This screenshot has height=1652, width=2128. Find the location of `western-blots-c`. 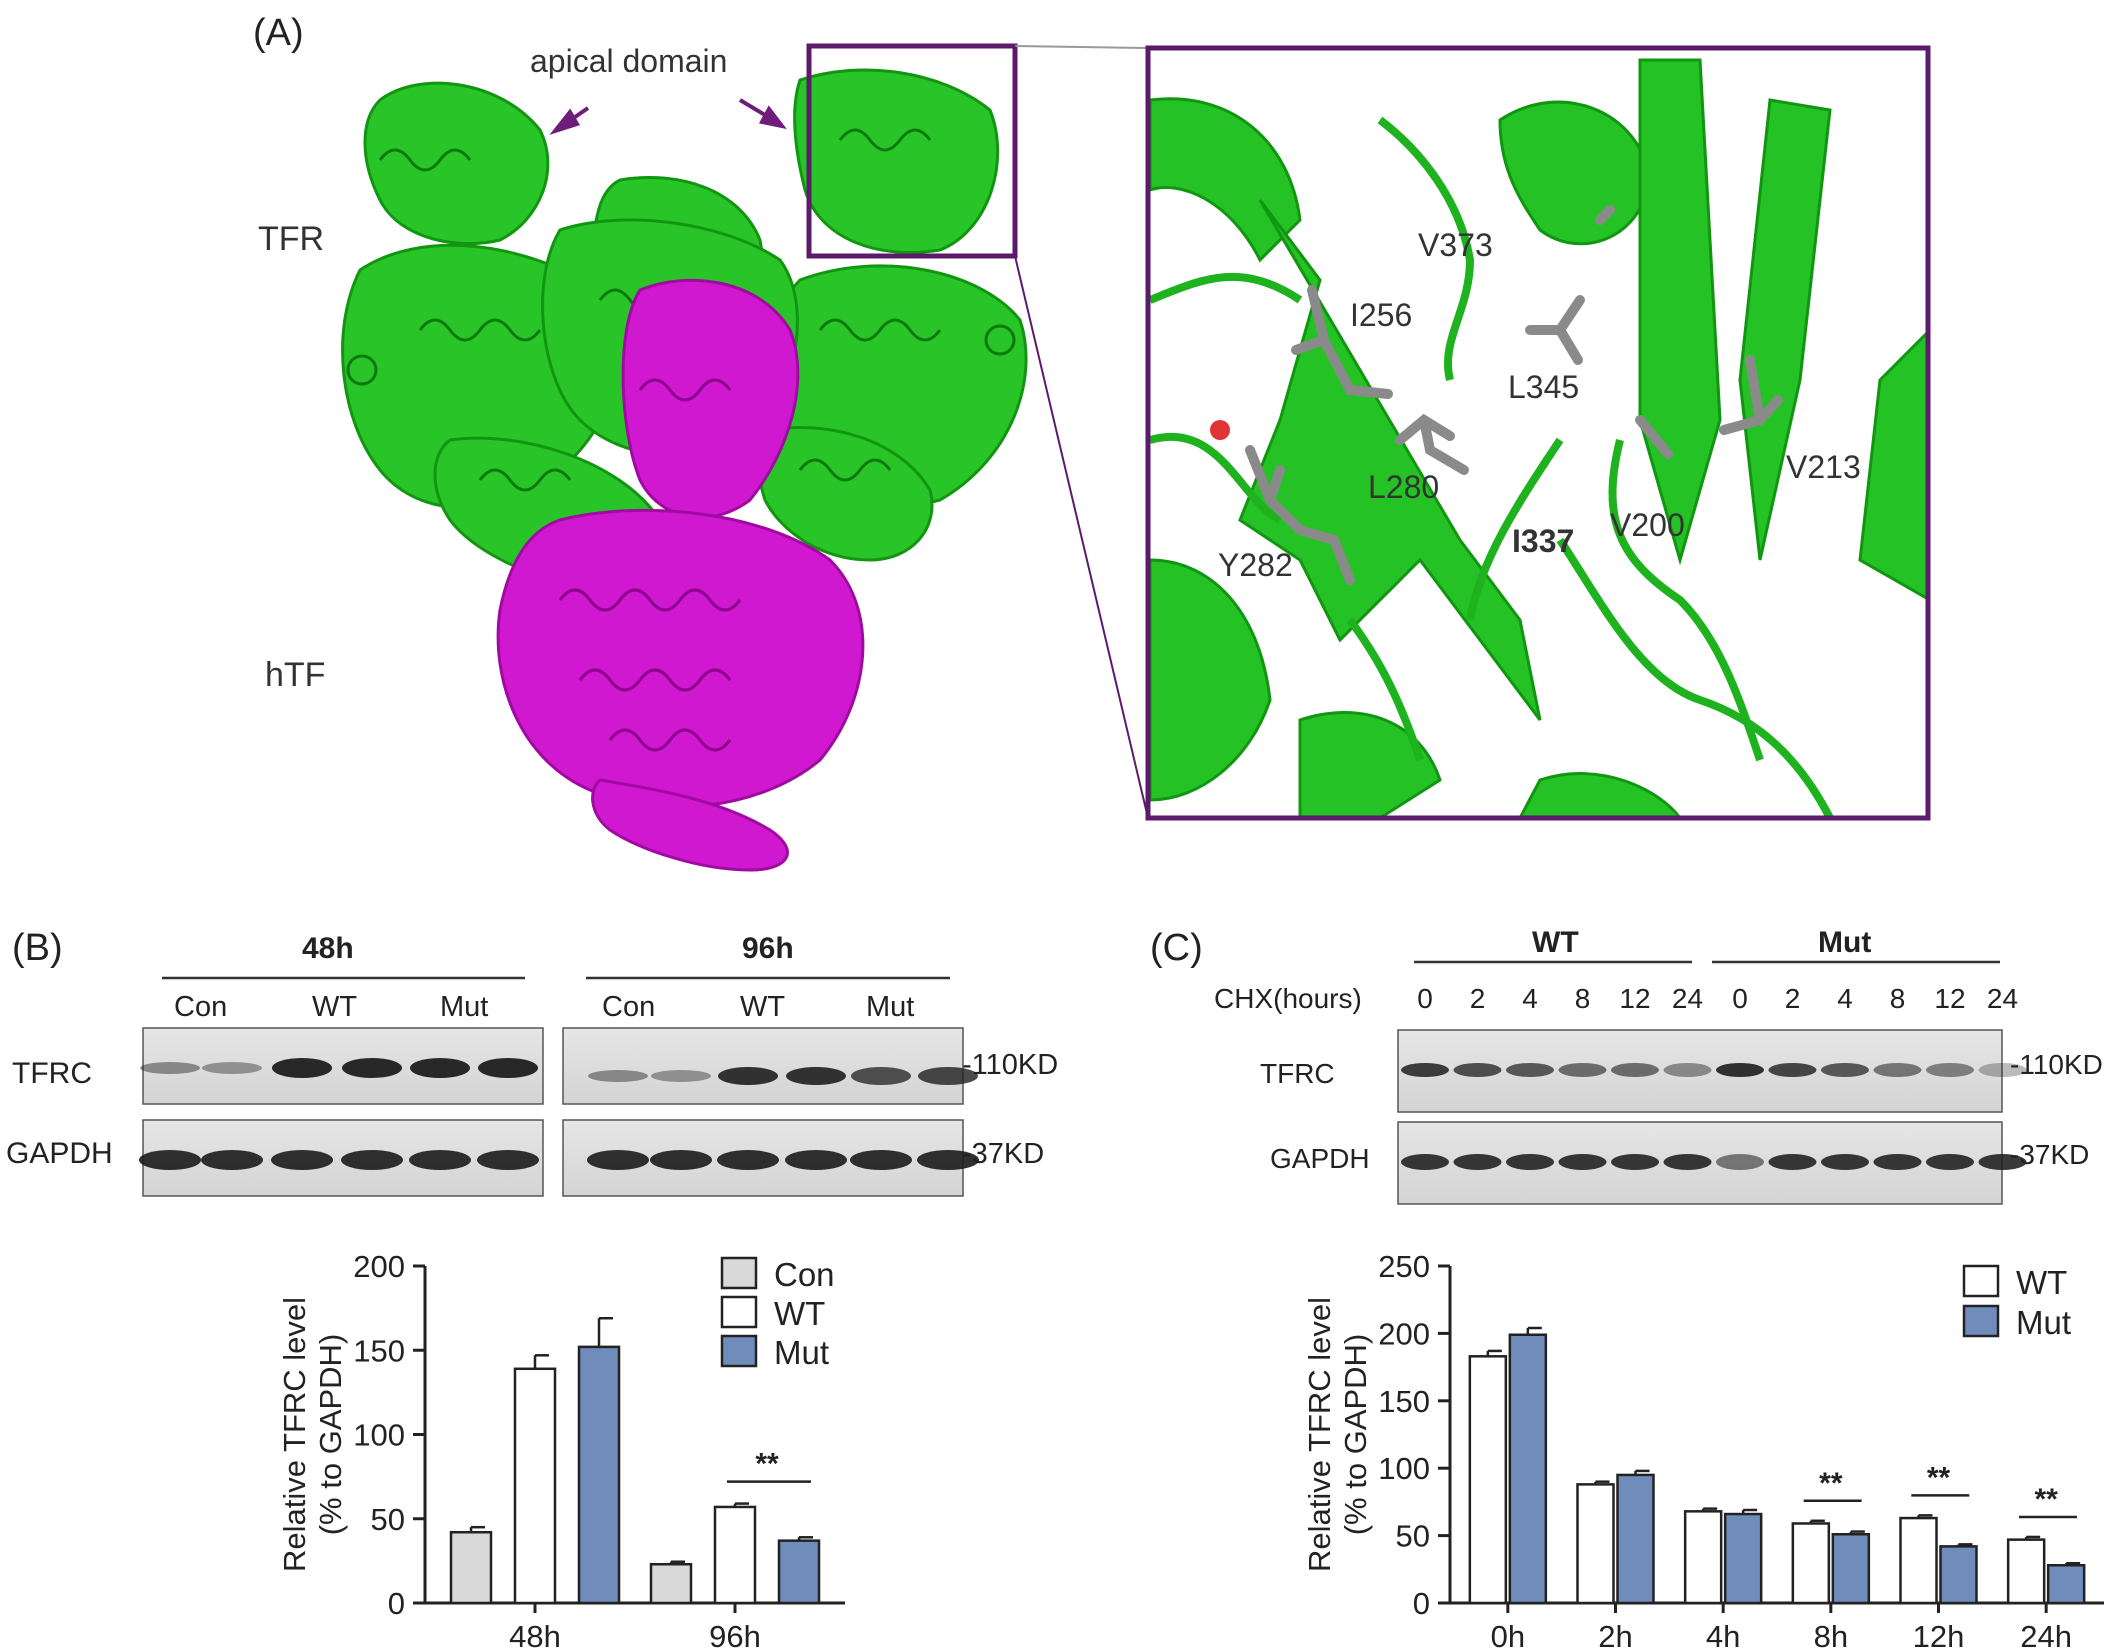

western-blots-c is located at coordinates (1712, 1117).